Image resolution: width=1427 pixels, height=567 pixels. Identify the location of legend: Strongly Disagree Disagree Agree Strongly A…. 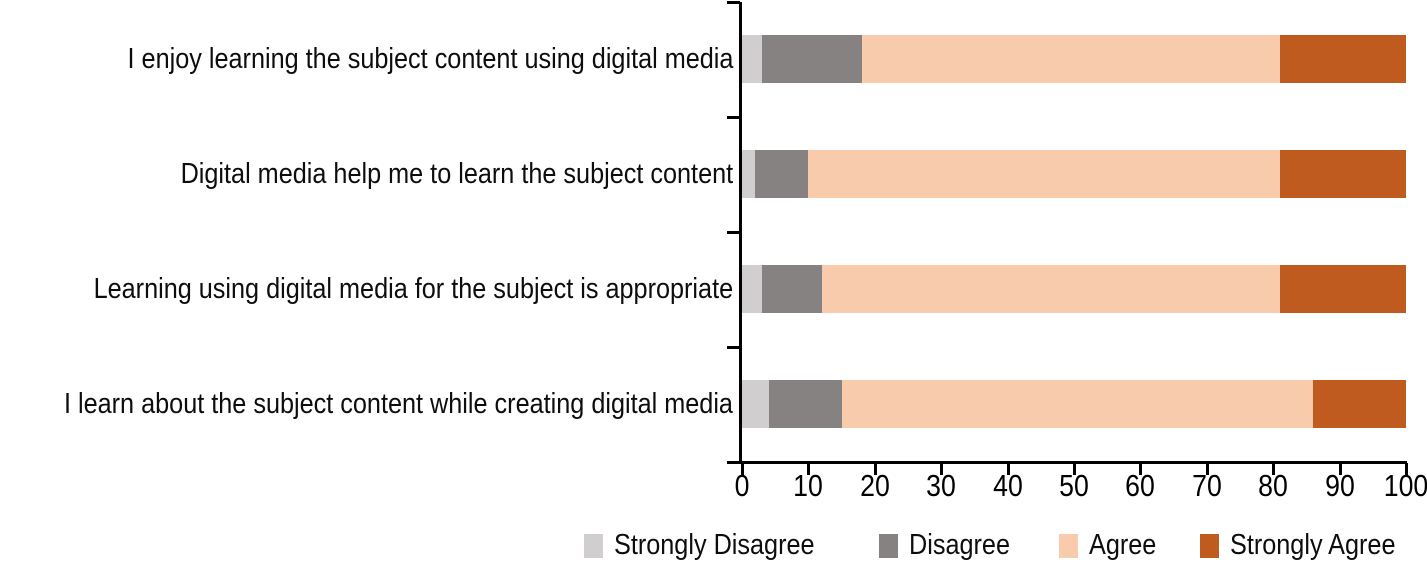
(1002, 545).